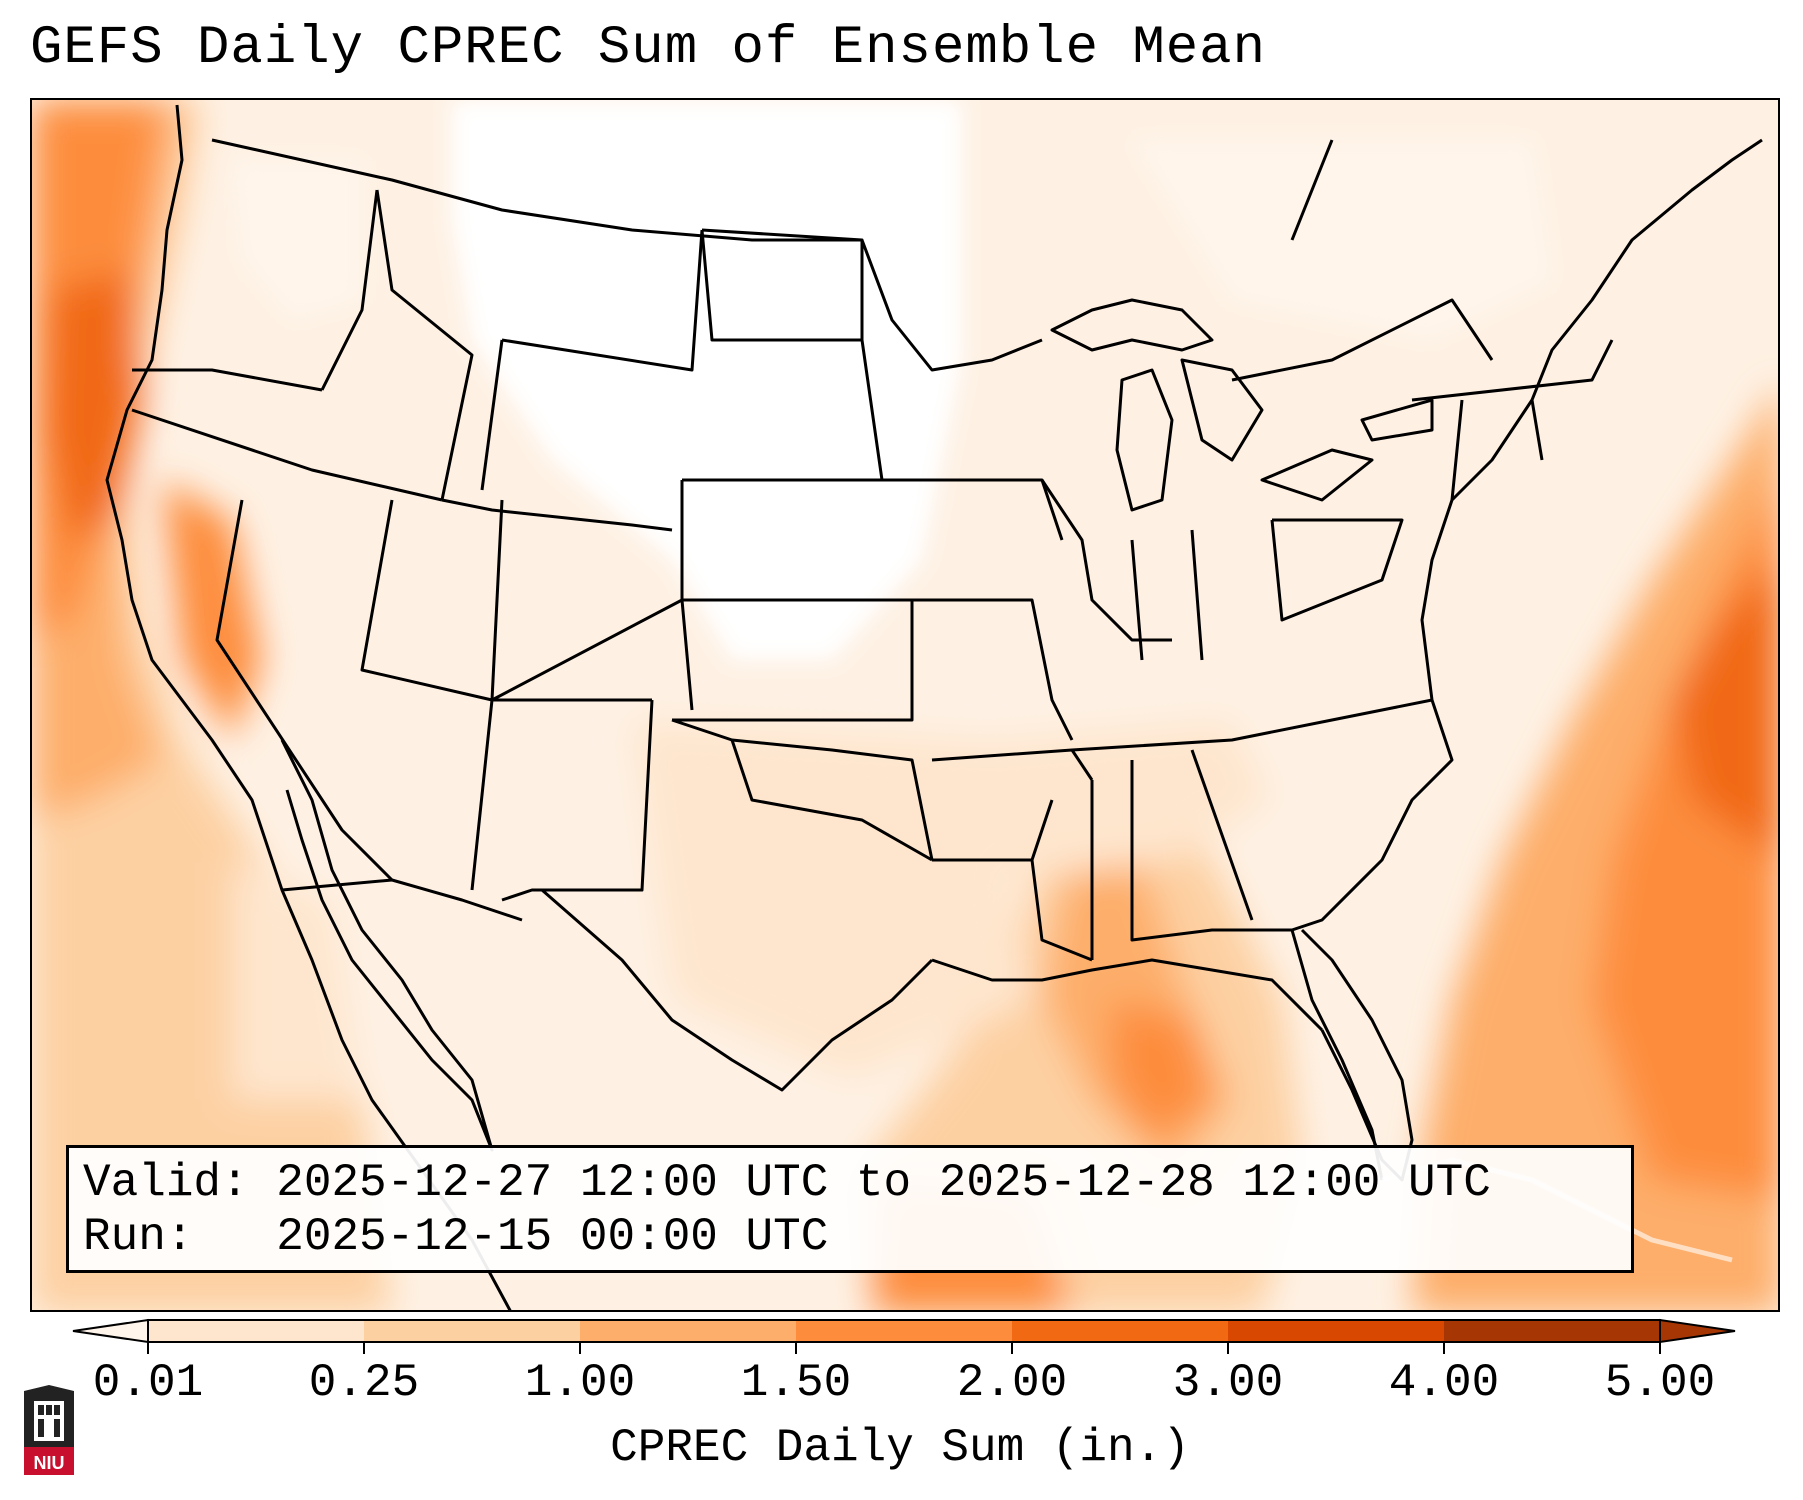  I want to click on colorbar-tick-label: 1.00, so click(580, 1383).